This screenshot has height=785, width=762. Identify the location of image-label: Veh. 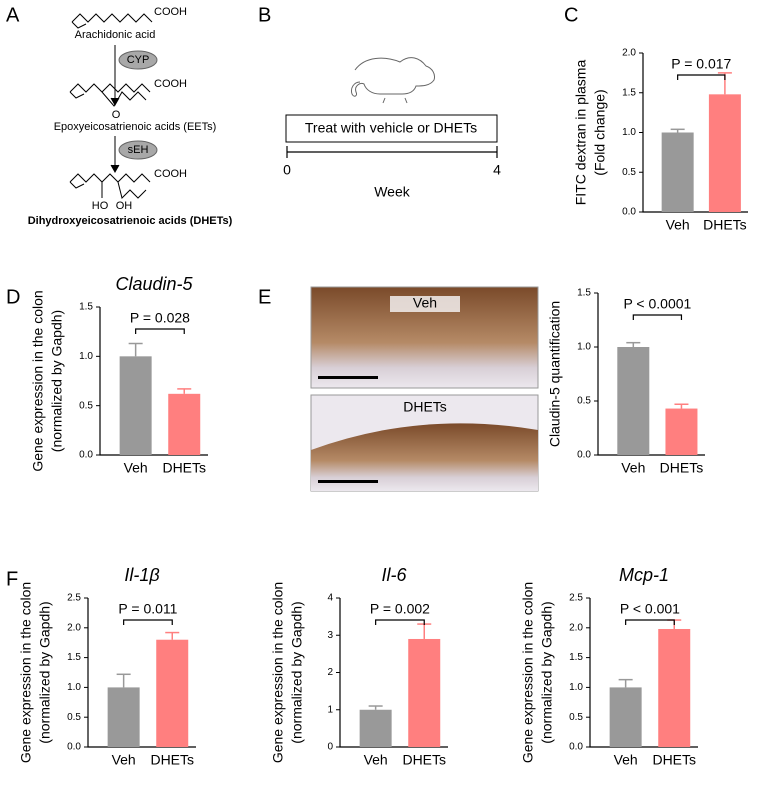
(425, 303).